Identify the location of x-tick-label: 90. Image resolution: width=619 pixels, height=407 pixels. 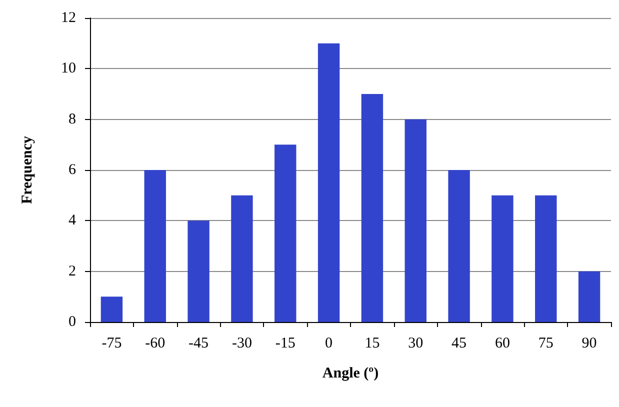
(589, 344).